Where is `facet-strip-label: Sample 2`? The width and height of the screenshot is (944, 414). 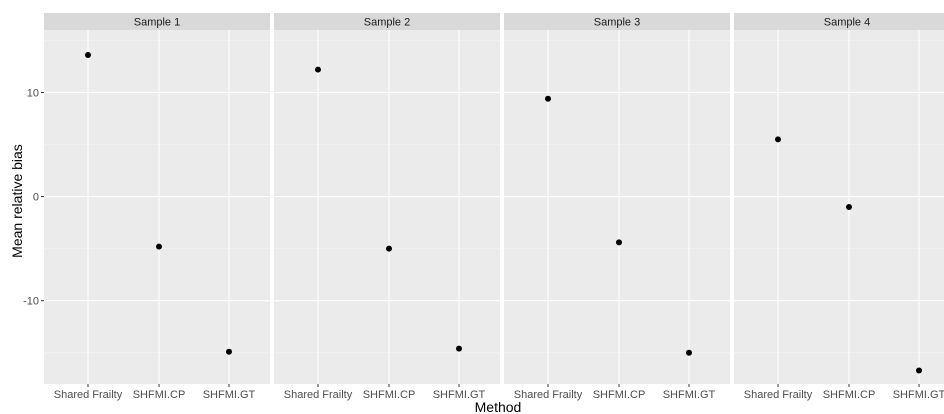
facet-strip-label: Sample 2 is located at coordinates (387, 23).